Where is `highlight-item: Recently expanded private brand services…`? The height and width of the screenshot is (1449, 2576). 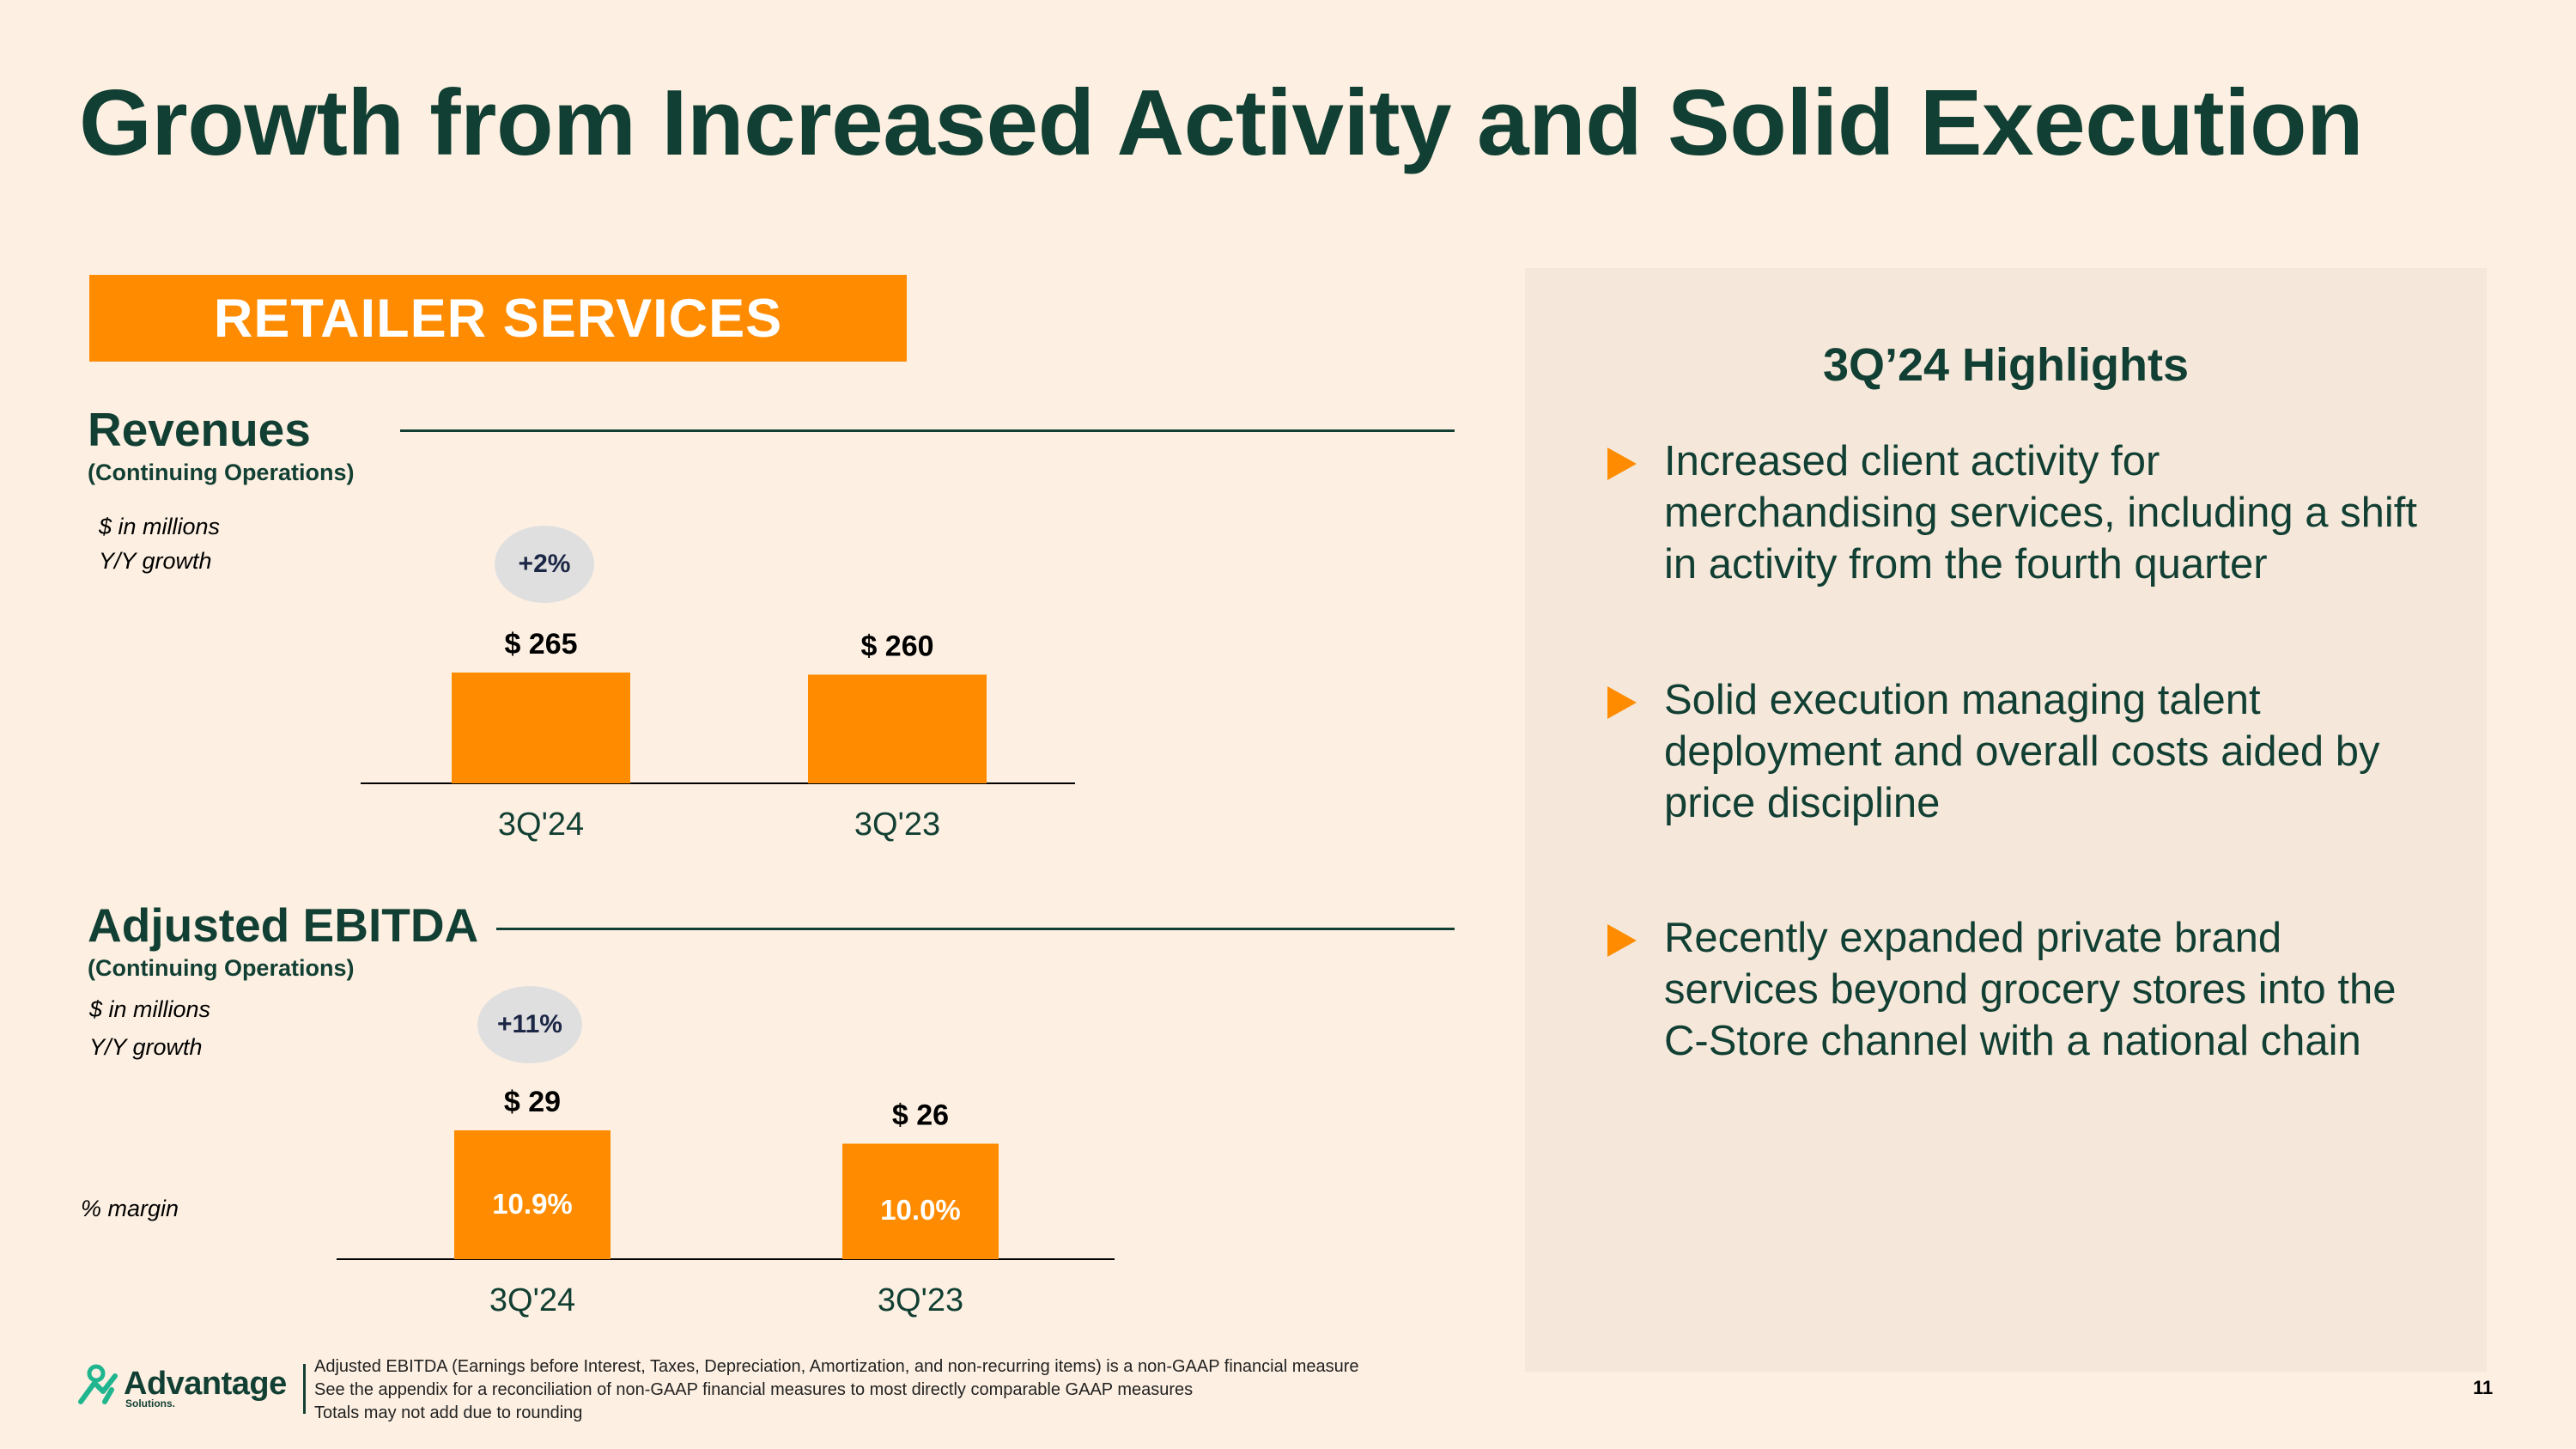
highlight-item: Recently expanded private brand services… is located at coordinates (2019, 989).